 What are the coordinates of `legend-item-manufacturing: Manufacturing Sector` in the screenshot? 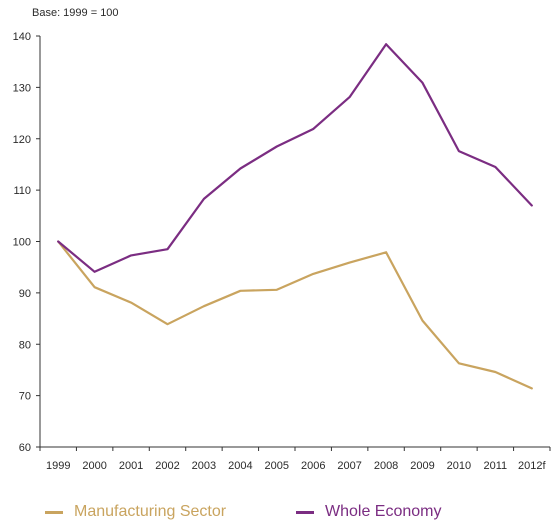 It's located at (135, 512).